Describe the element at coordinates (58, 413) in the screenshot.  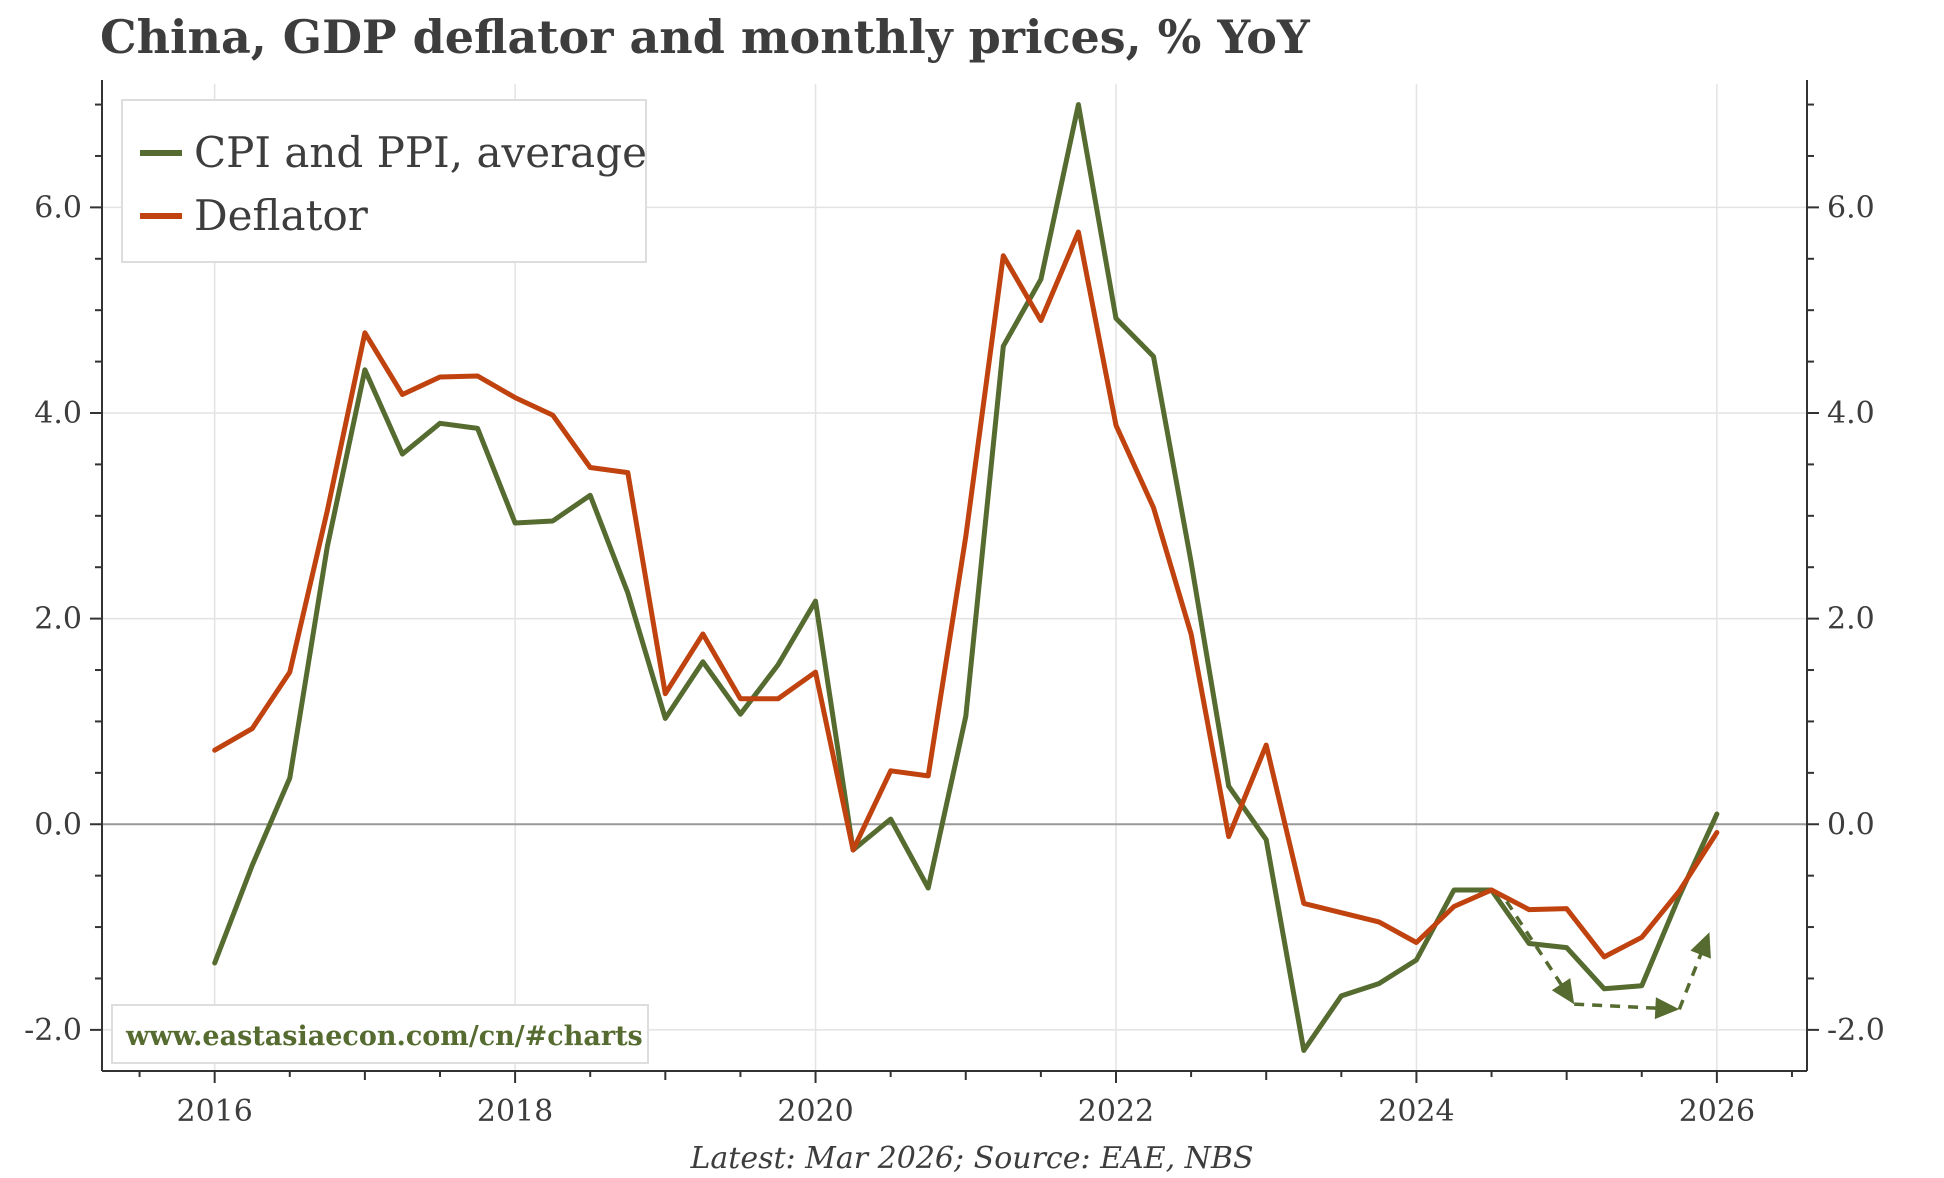
I see `y-tick-label-left: 4.0` at that location.